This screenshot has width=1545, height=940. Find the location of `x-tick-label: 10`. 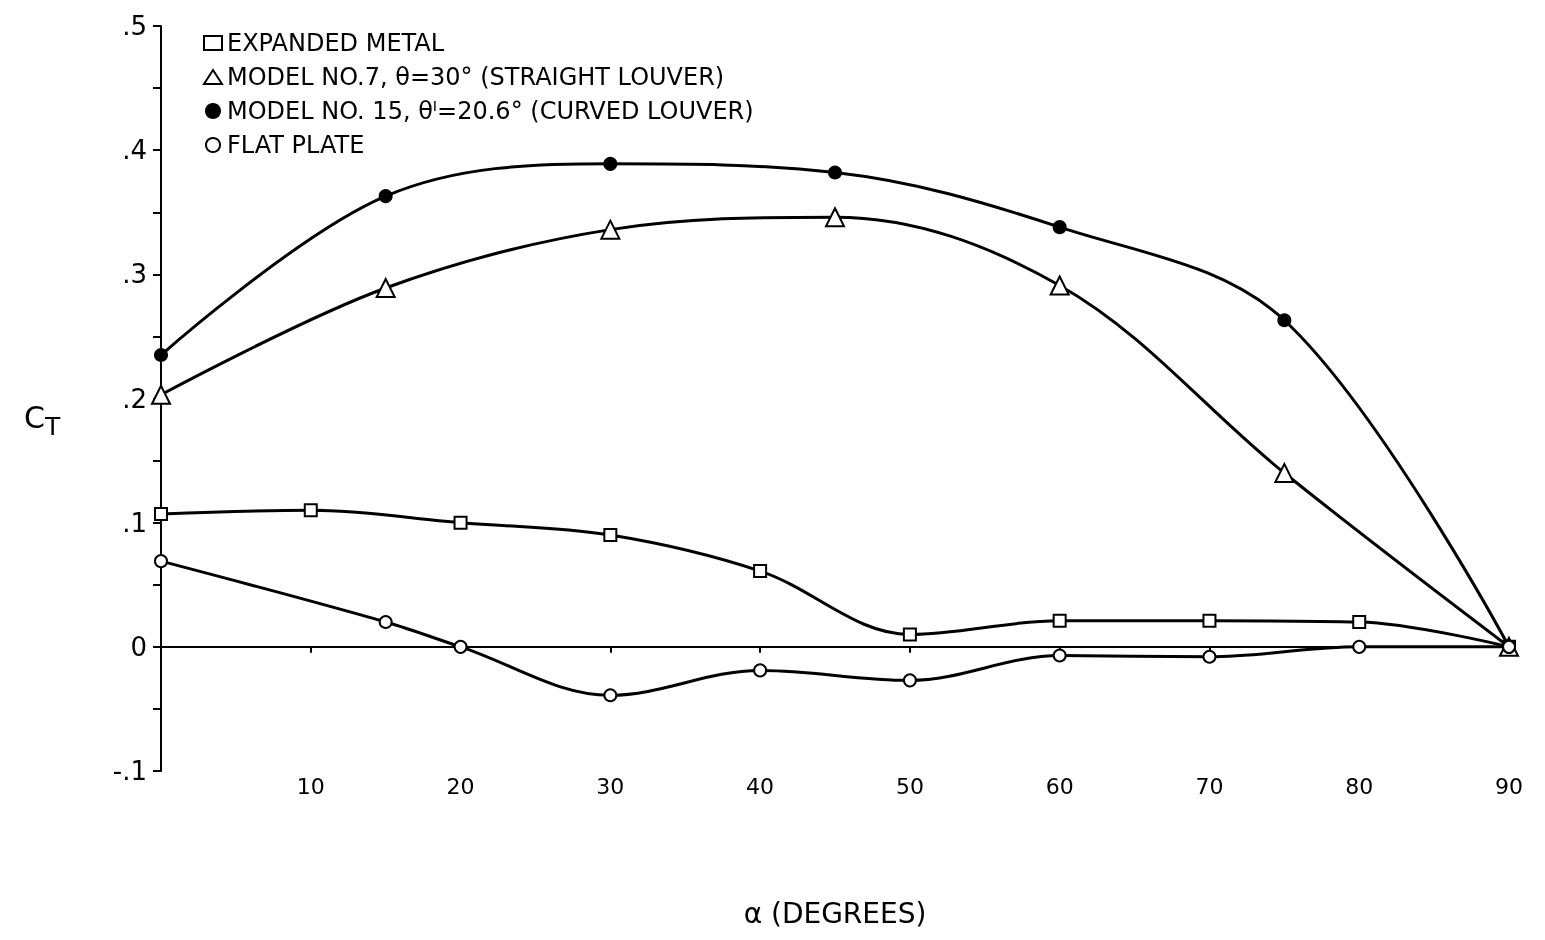

x-tick-label: 10 is located at coordinates (310, 786).